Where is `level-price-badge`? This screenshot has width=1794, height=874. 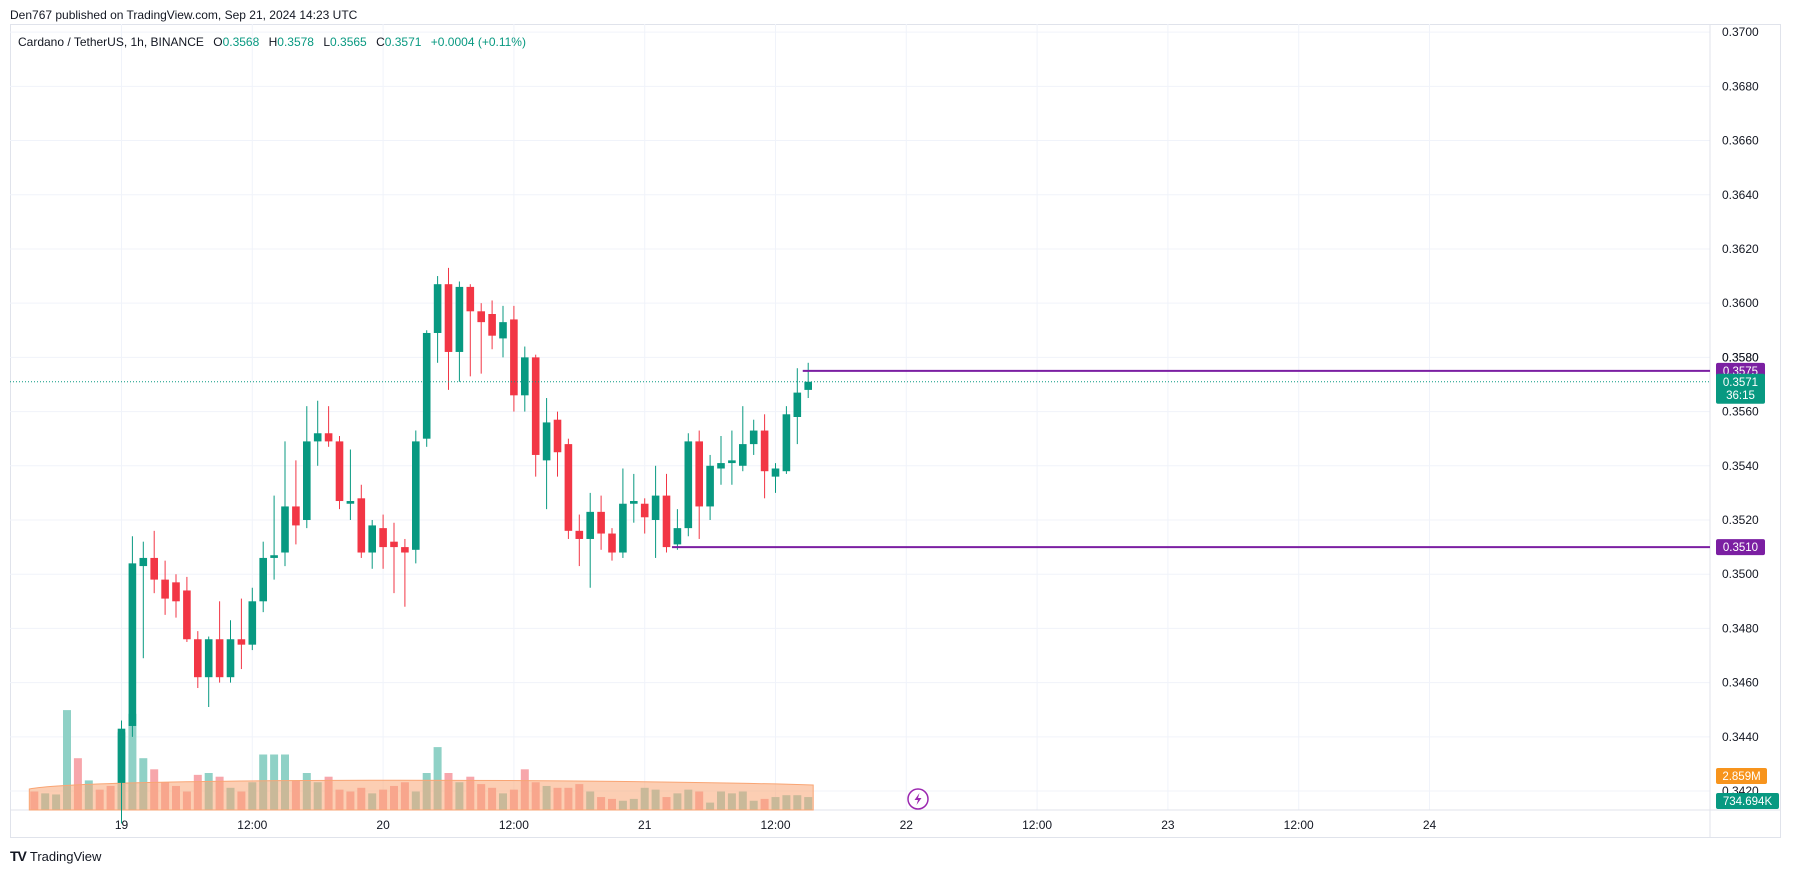
level-price-badge is located at coordinates (1740, 547).